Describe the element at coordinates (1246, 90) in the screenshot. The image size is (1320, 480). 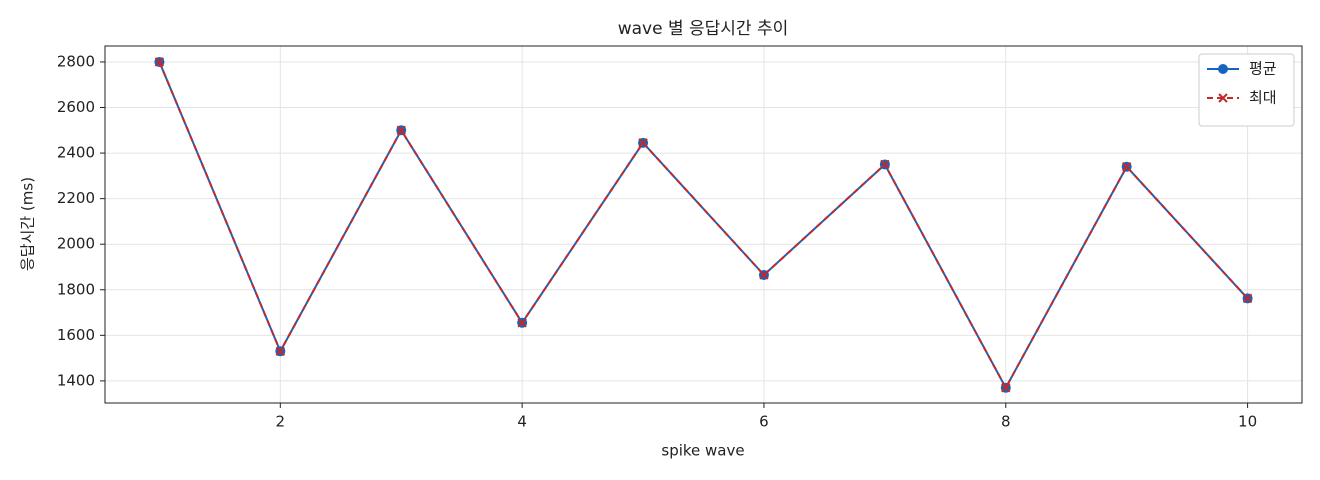
I see `legend-box` at that location.